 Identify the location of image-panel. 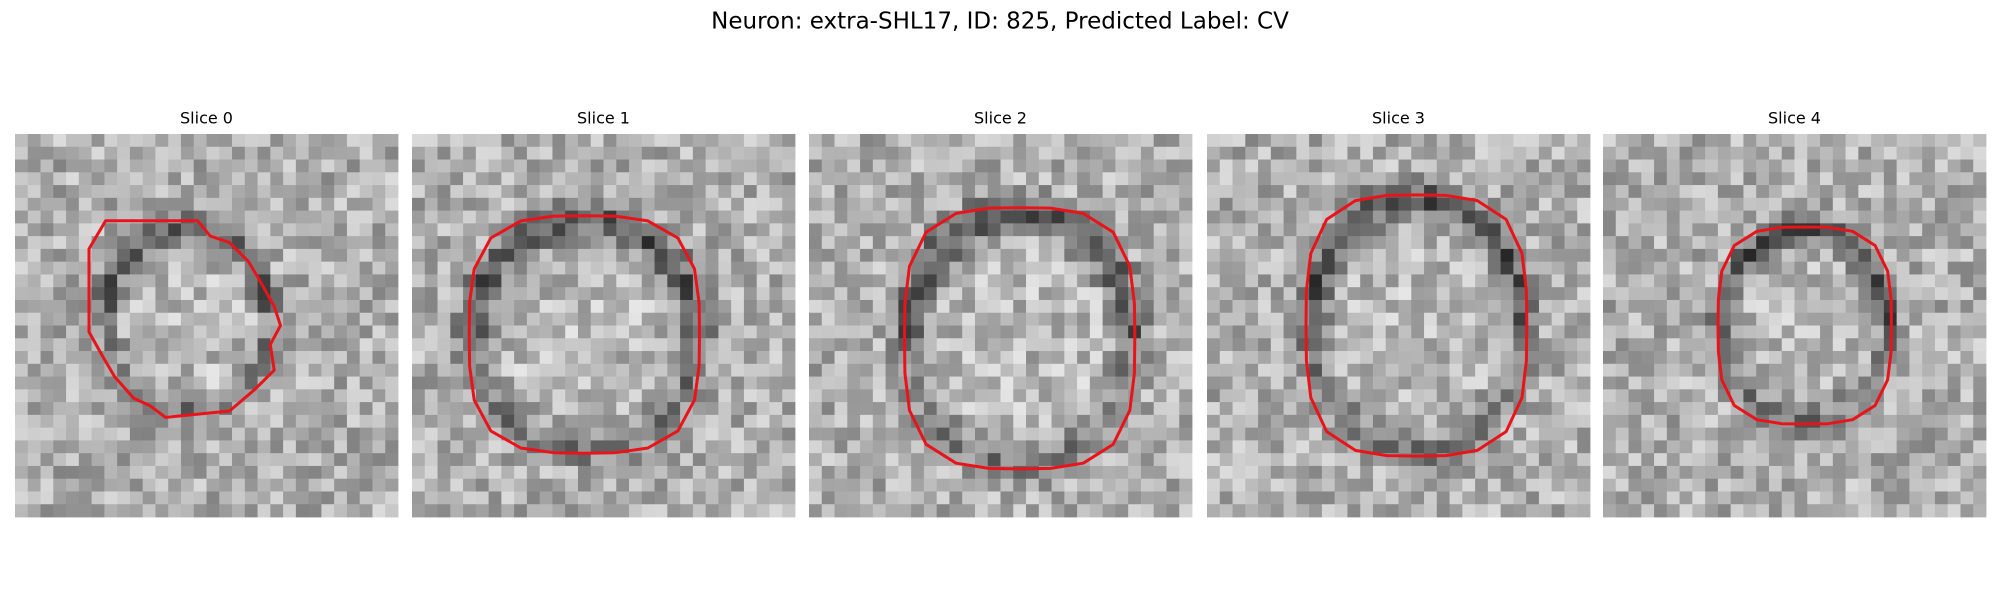
(1795, 326).